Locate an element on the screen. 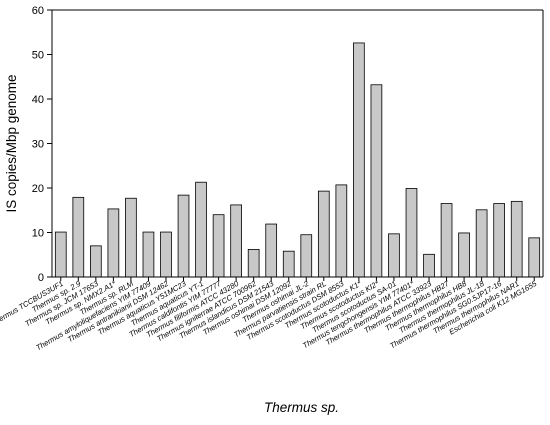 The image size is (550, 425). y-tick-label: 40 is located at coordinates (38, 100).